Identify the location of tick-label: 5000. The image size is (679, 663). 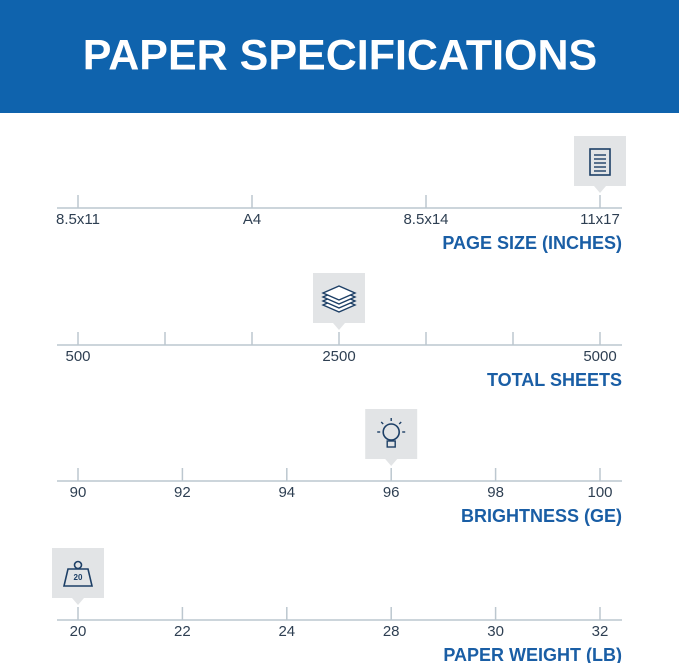
(599, 356).